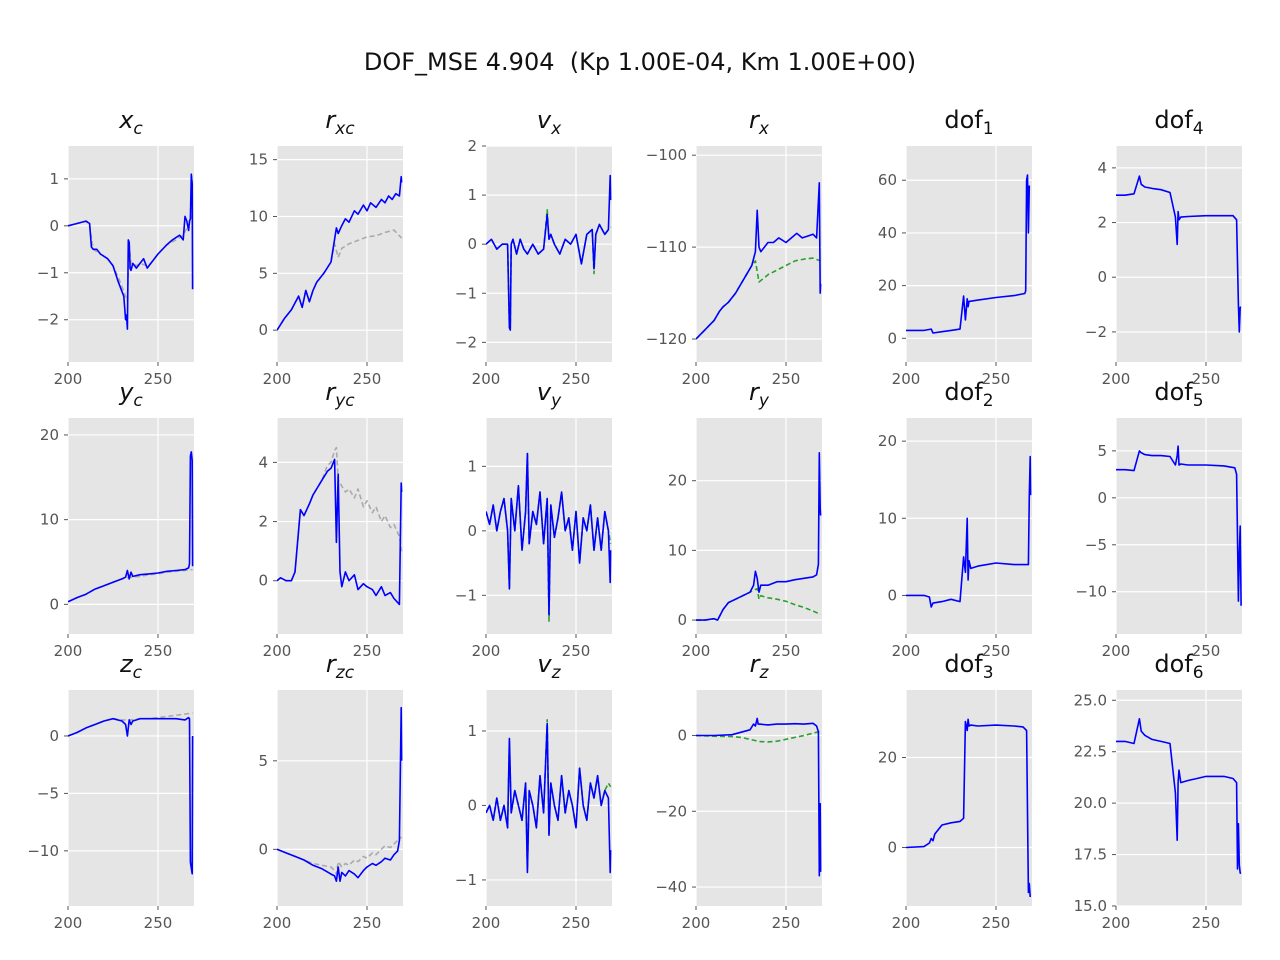 The image size is (1280, 960). Describe the element at coordinates (640, 62) in the screenshot. I see `figure-suptitle: DOF_MSE 4.904 (Kp 1.00E-04, Km 1.00E+00)` at that location.